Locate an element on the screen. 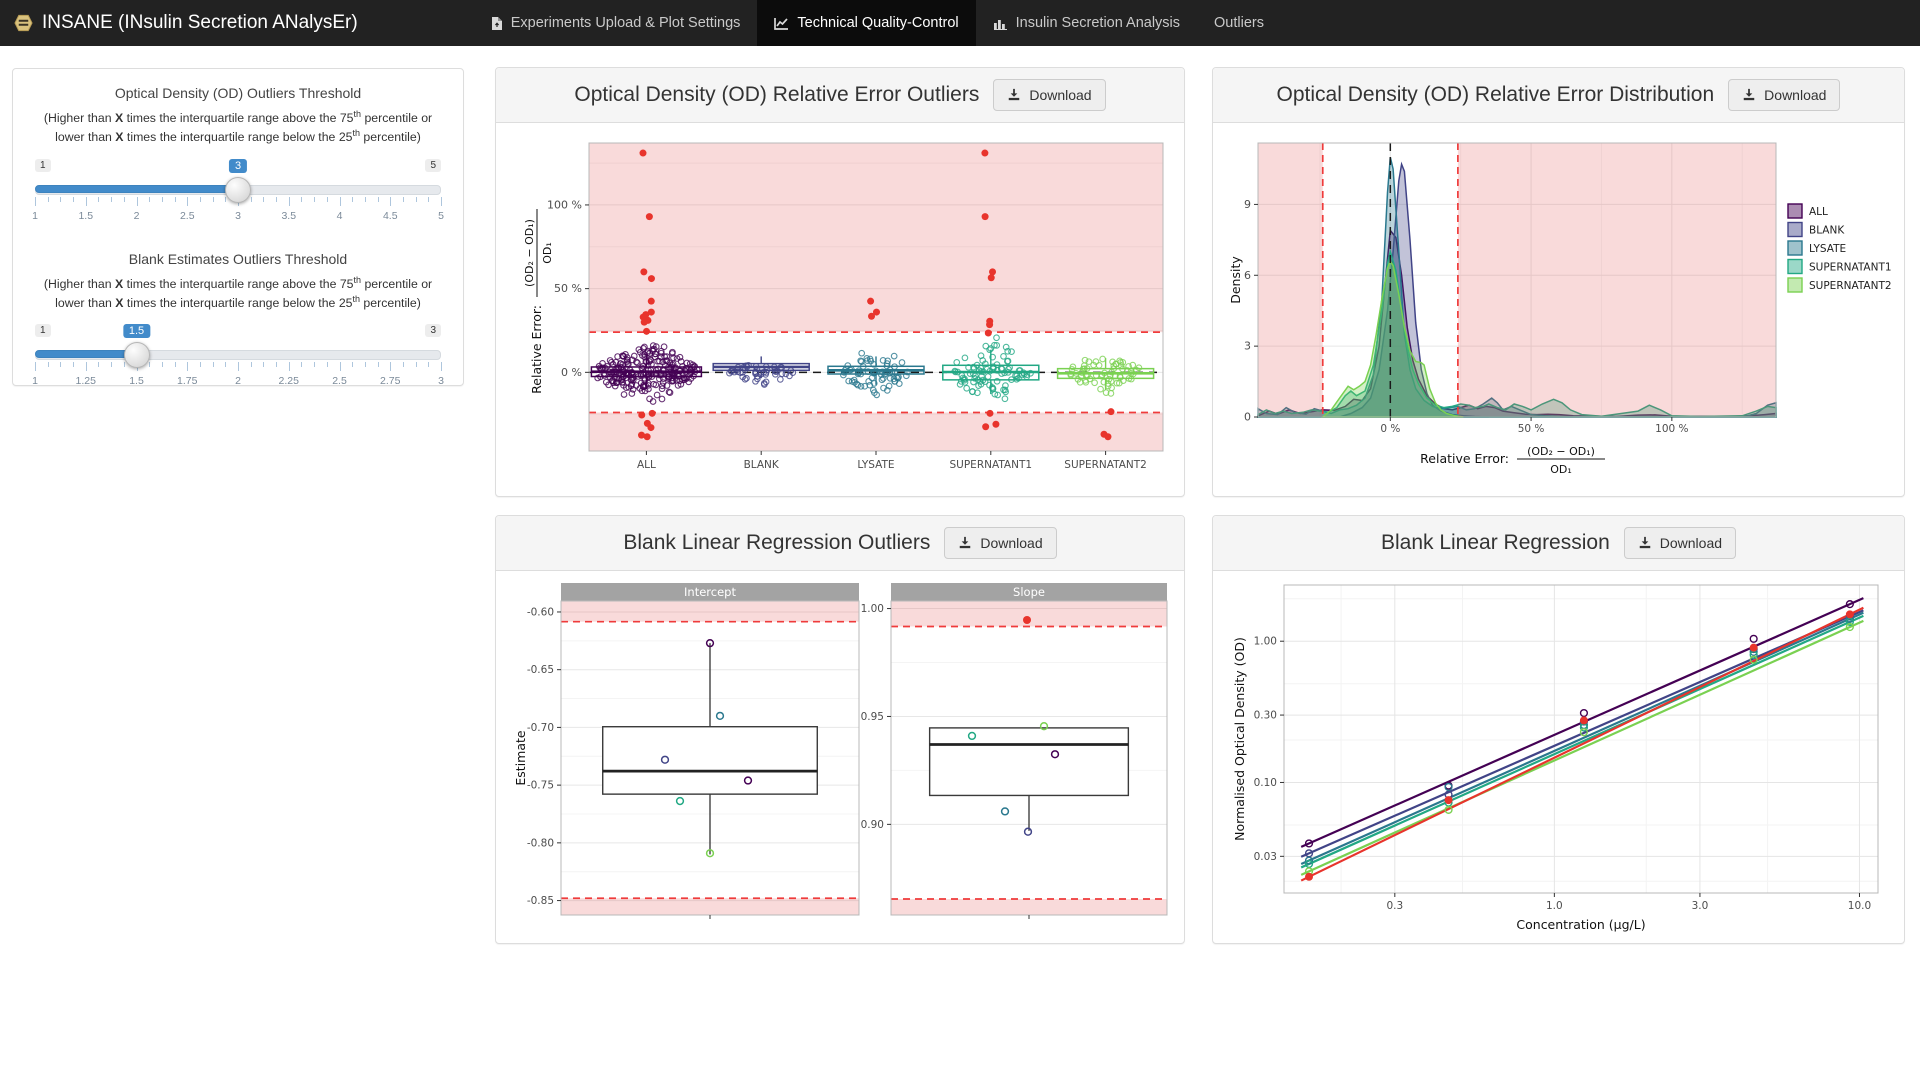 The image size is (1920, 1080). svg-text: Slope is located at coordinates (1029, 592).